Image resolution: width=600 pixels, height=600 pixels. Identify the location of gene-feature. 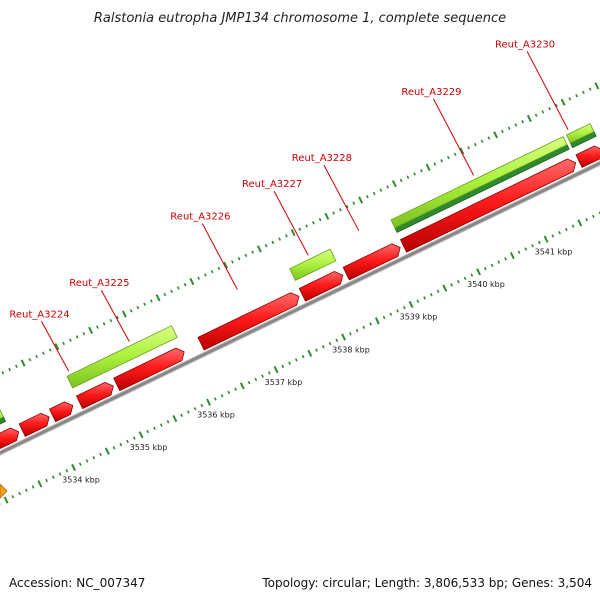
(122, 357).